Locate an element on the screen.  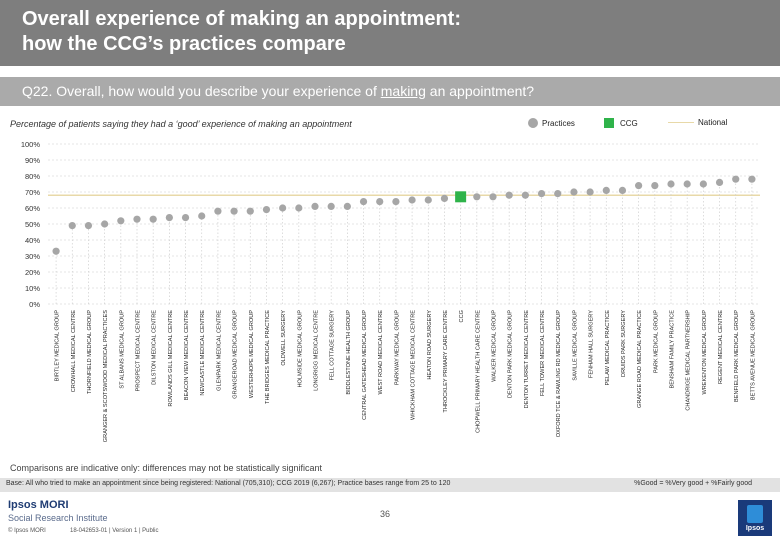
page-number: 36 is located at coordinates (385, 514).